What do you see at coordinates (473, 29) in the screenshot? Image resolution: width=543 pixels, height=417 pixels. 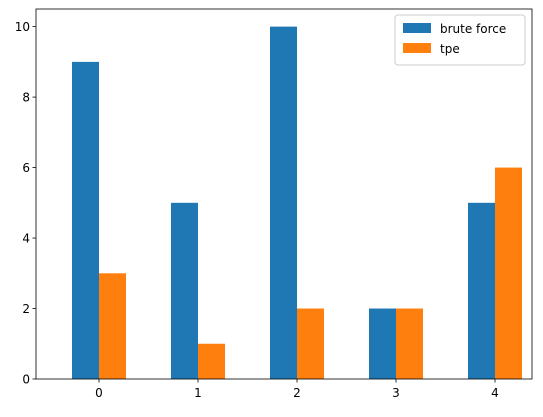 I see `legend-label: brute force` at bounding box center [473, 29].